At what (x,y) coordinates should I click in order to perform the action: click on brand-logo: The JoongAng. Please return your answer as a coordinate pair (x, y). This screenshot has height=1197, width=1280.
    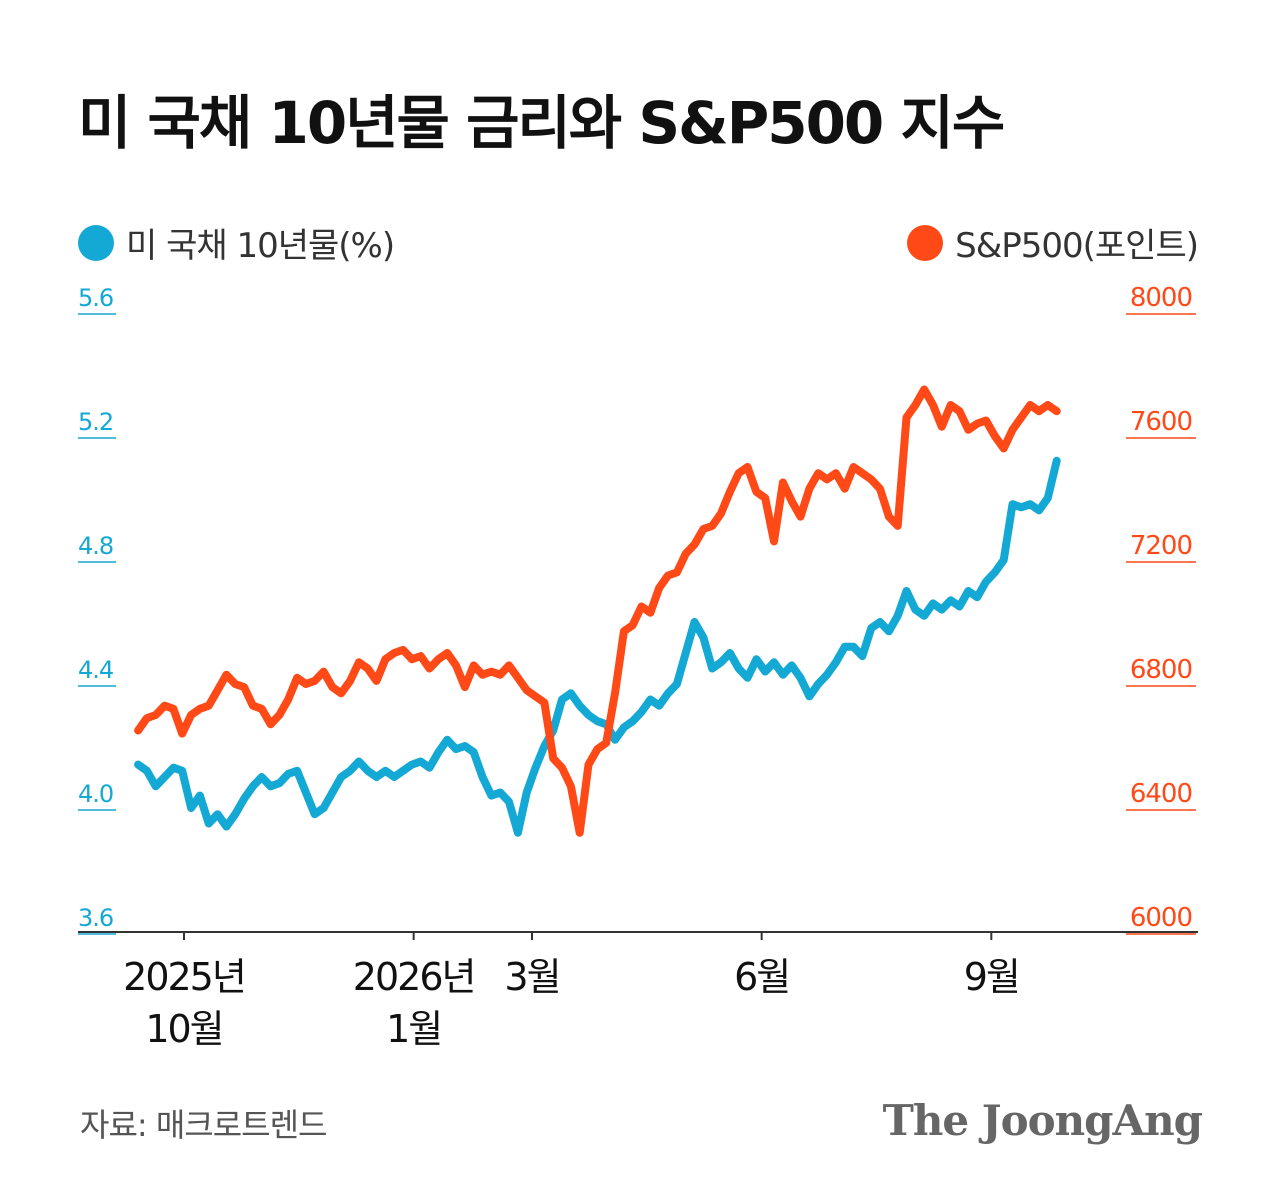
    Looking at the image, I should click on (1042, 1120).